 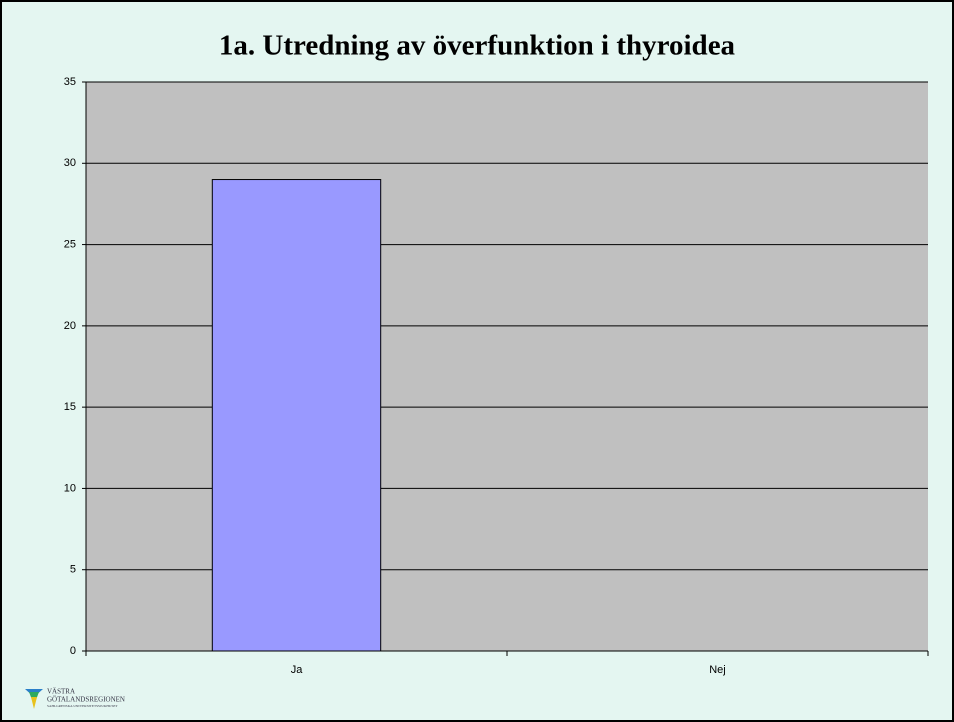 I want to click on y-tick-label: 10, so click(x=70, y=488).